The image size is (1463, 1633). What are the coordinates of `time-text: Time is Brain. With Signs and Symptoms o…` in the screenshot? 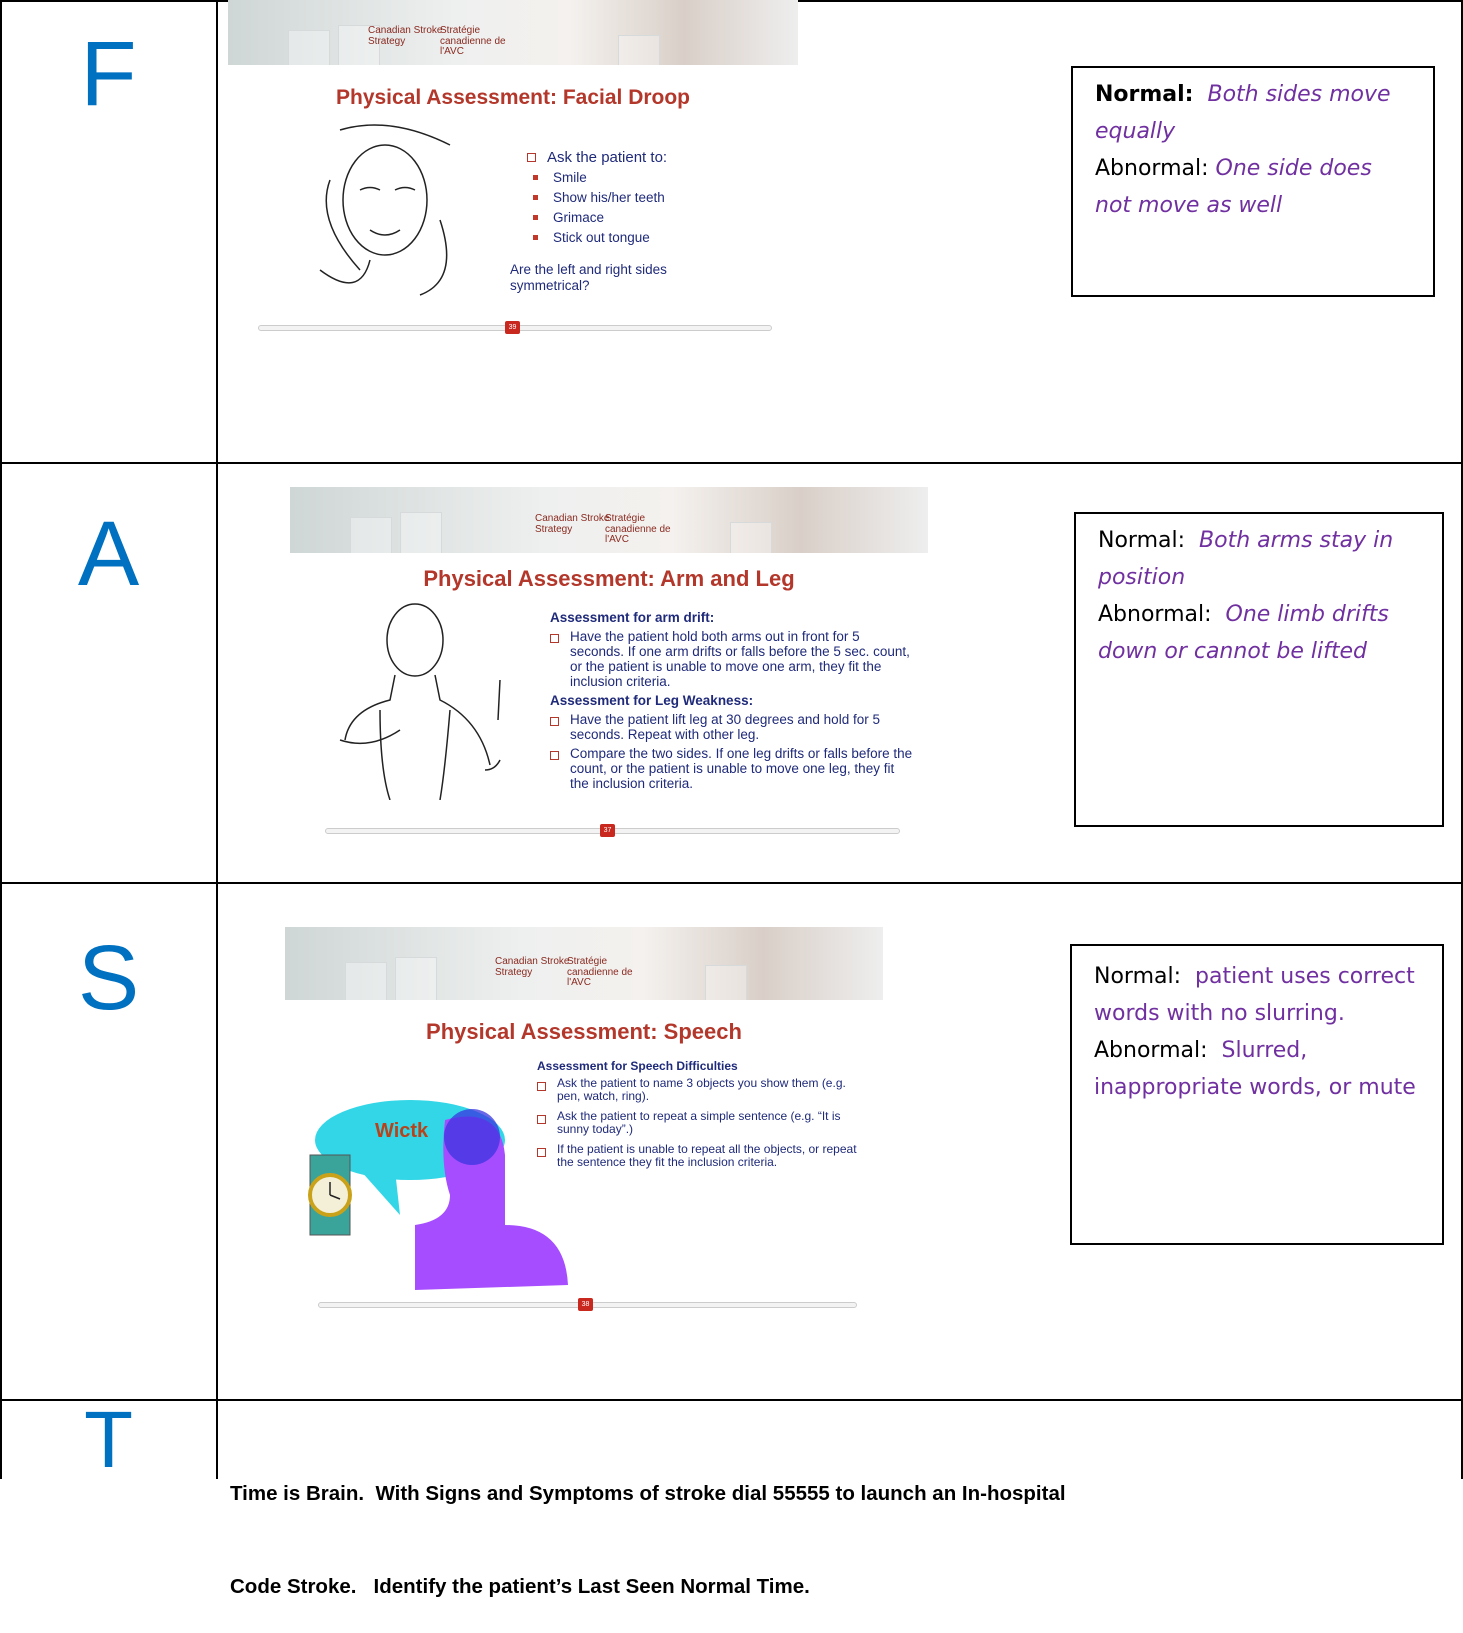 It's located at (648, 1524).